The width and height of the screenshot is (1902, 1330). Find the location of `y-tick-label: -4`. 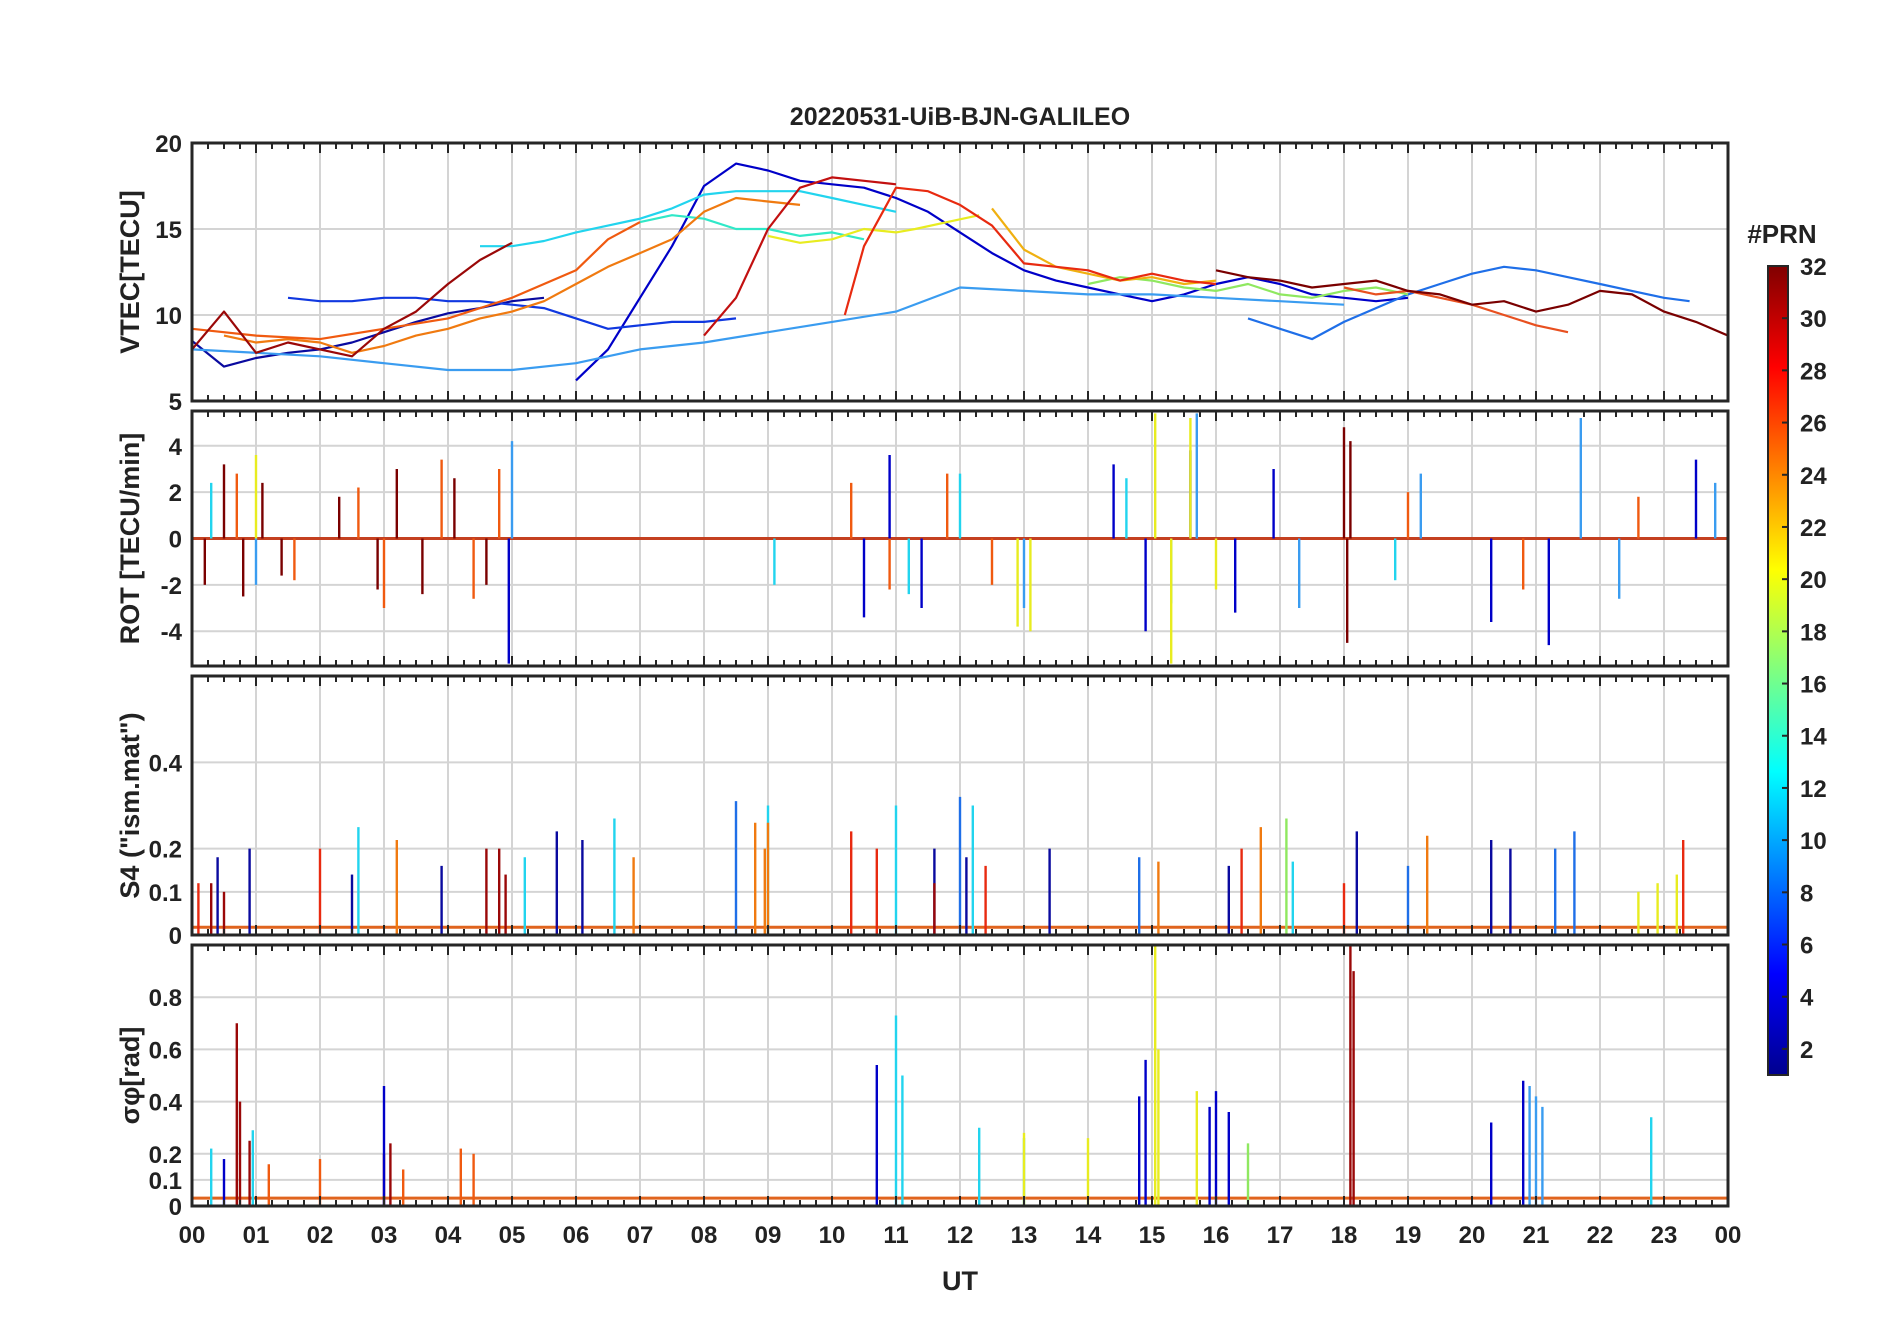

y-tick-label: -4 is located at coordinates (172, 632).